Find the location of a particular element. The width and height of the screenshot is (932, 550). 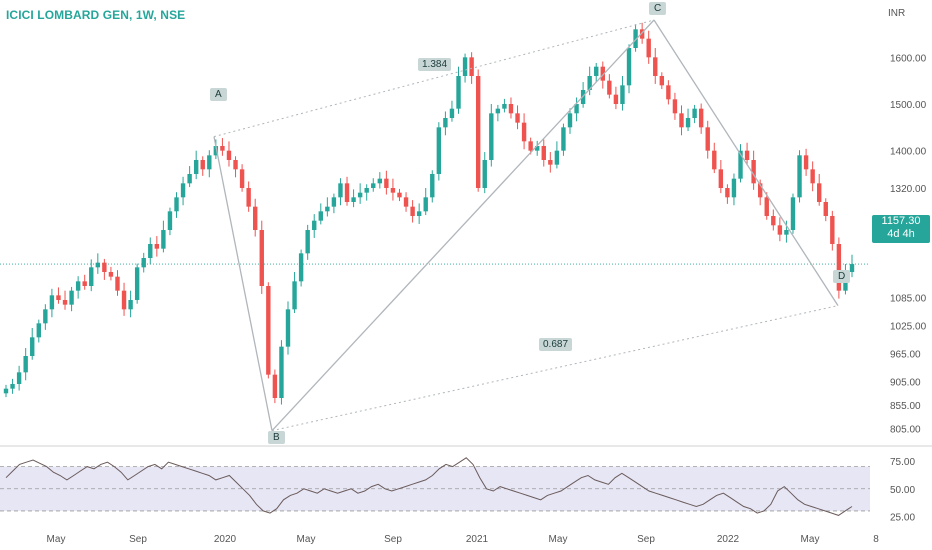

price-tick-label: 855.00 is located at coordinates (905, 406).